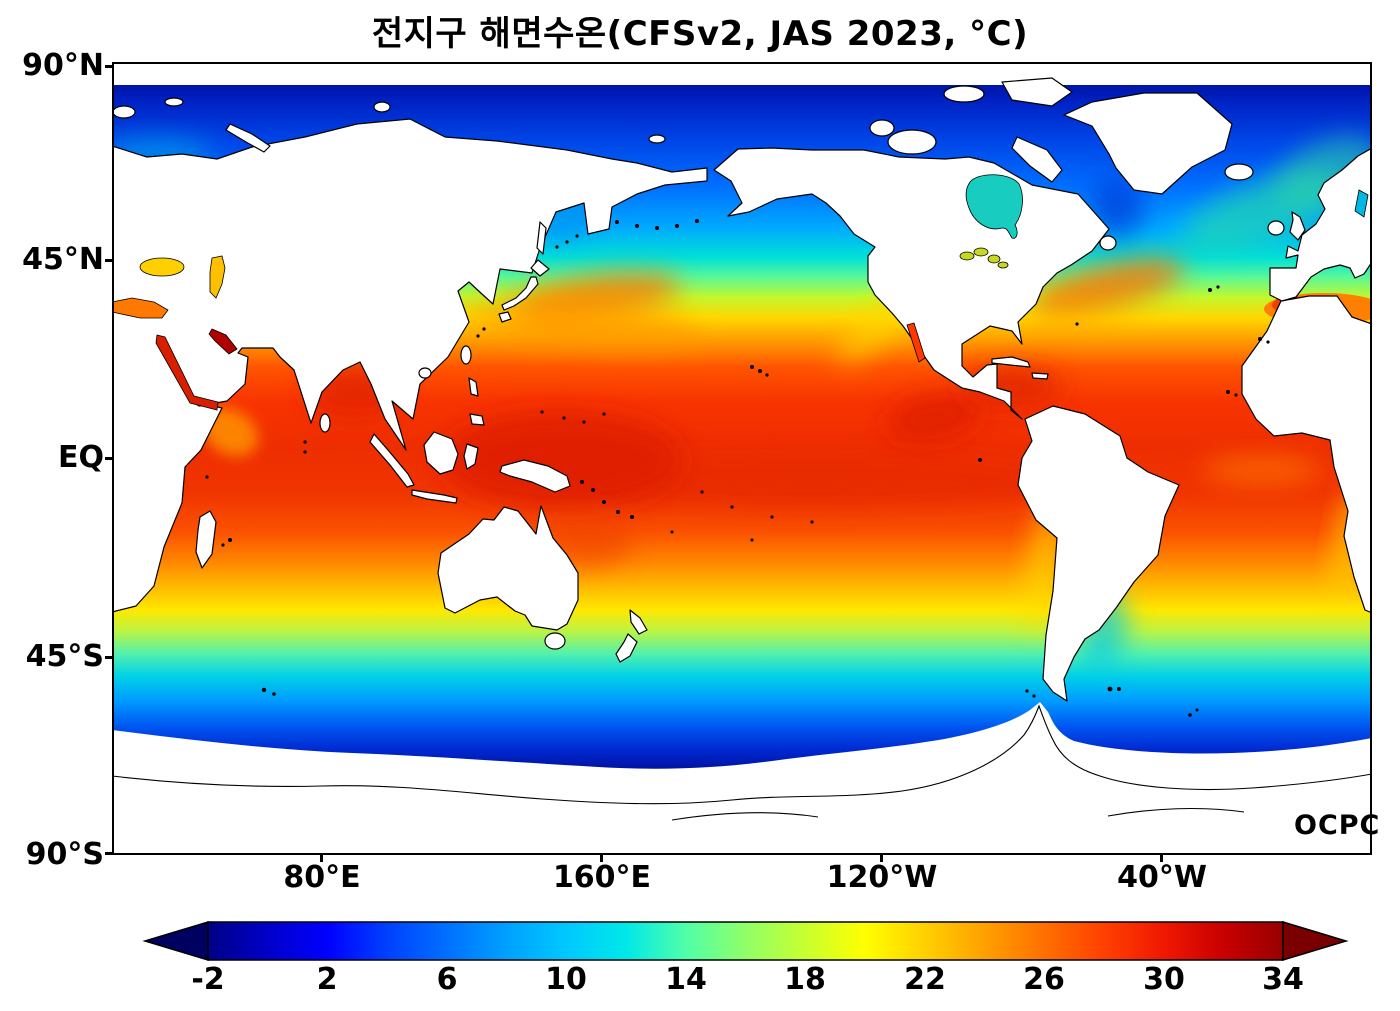  Describe the element at coordinates (1262, 470) in the screenshot. I see `atlantic-cold-tongue` at that location.